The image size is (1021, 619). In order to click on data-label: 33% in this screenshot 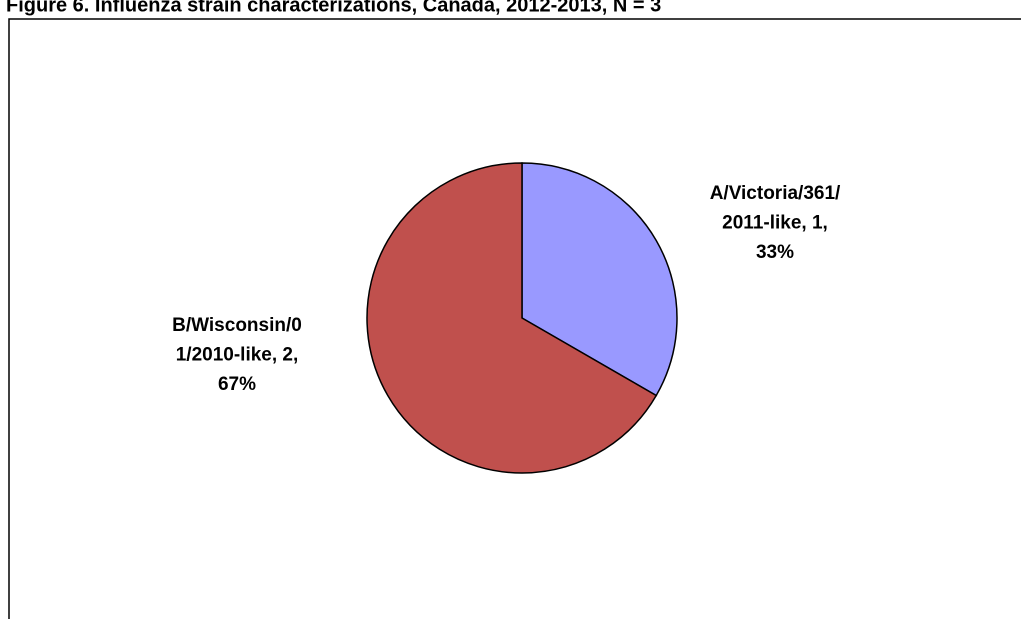, I will do `click(775, 252)`.